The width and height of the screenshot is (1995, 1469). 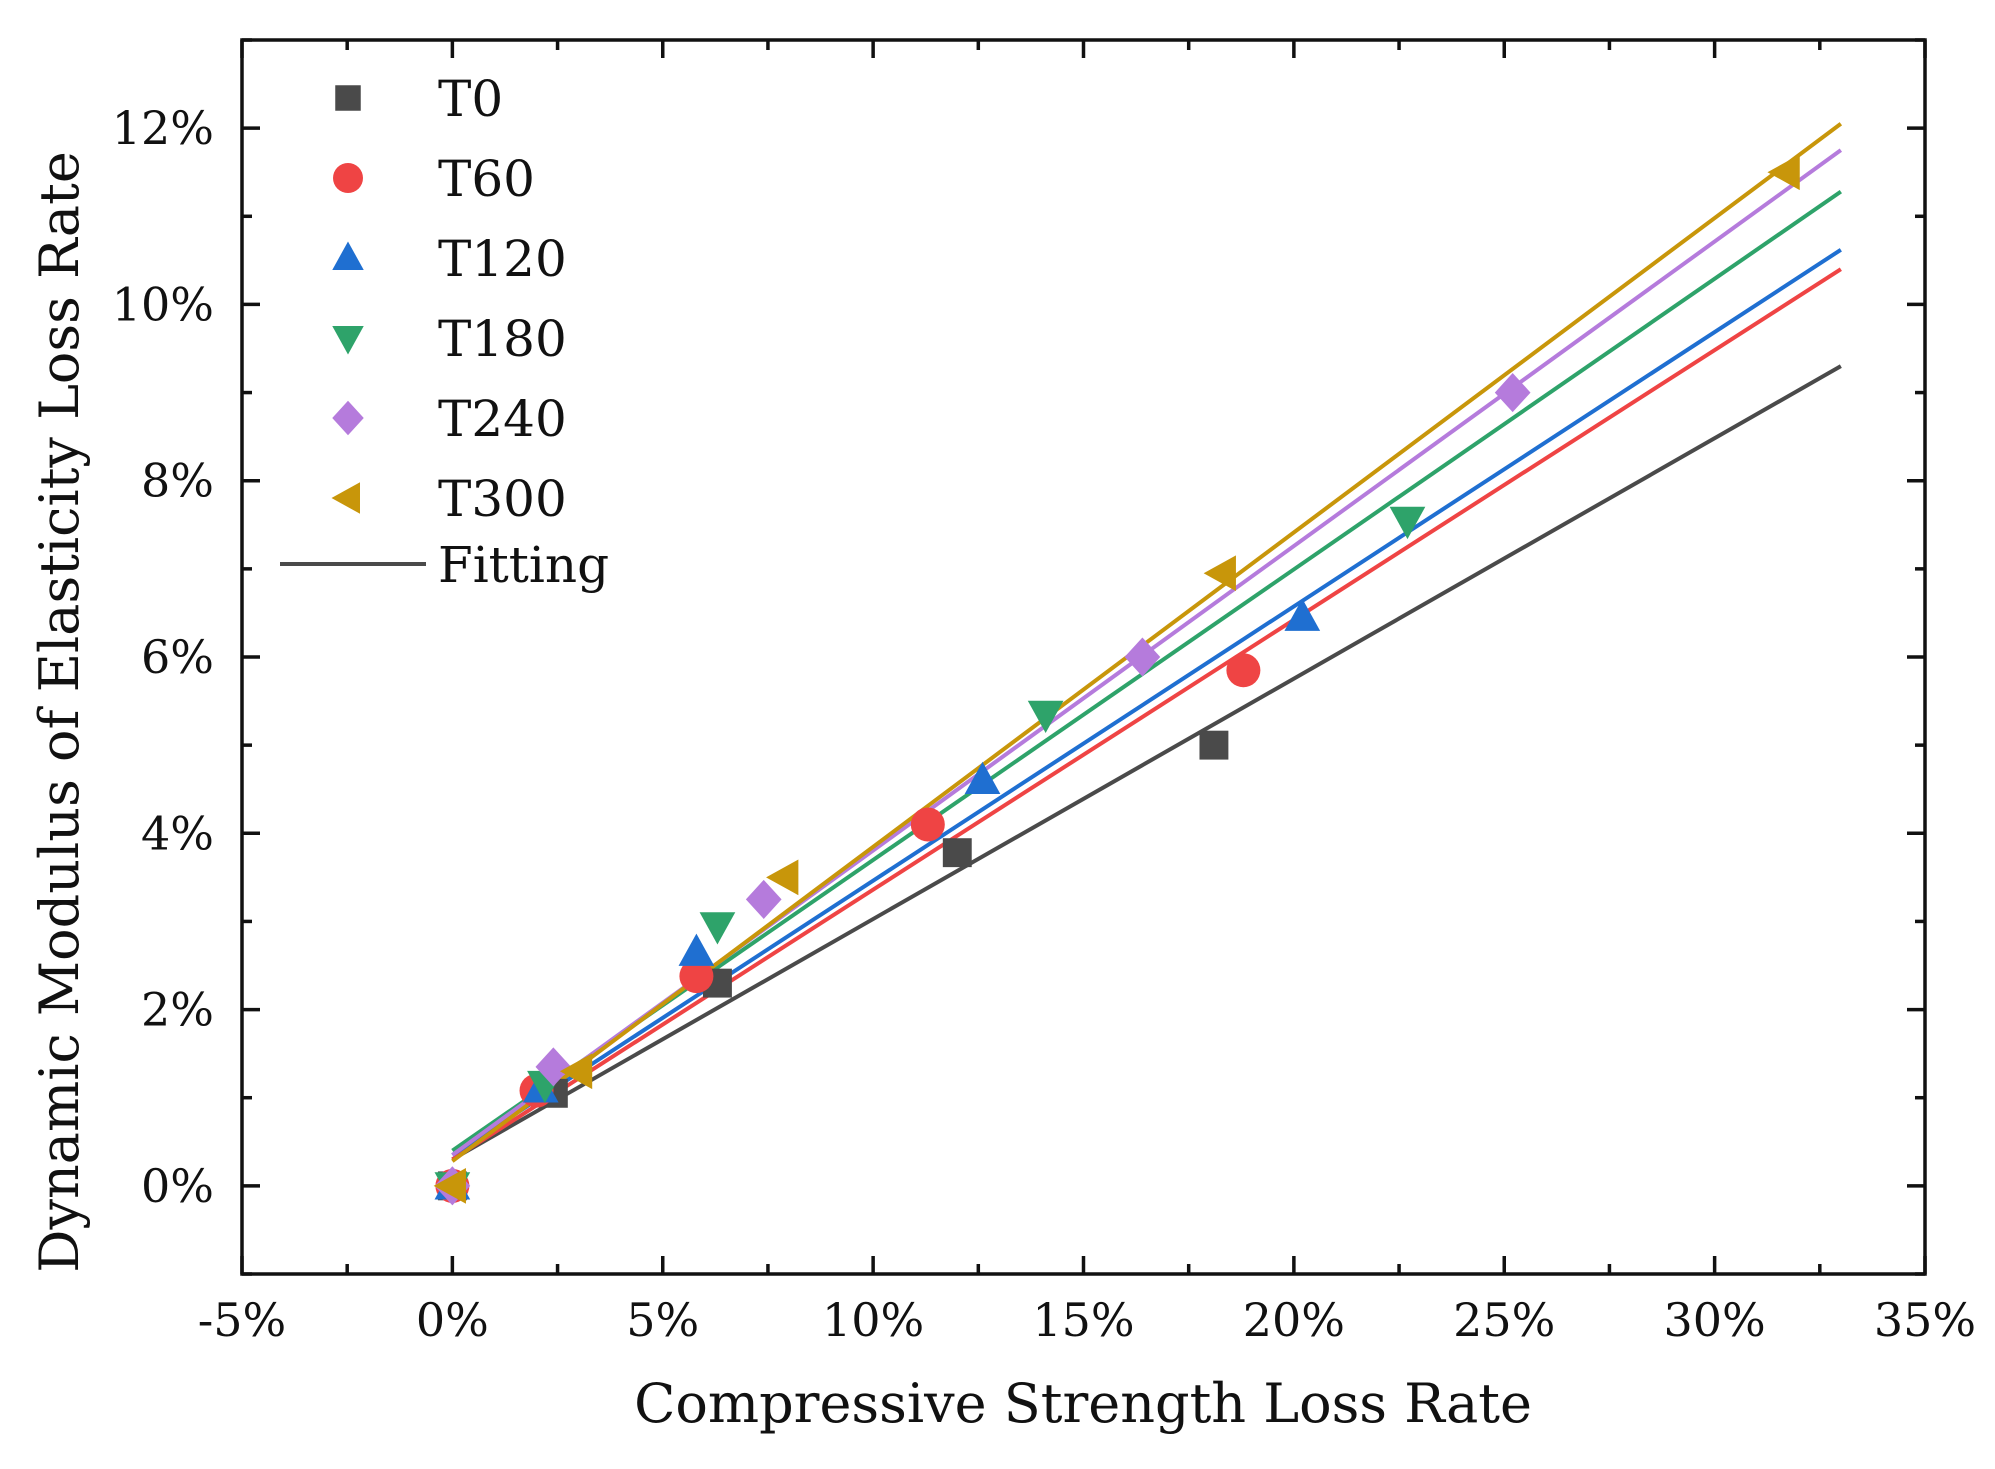 What do you see at coordinates (1504, 1320) in the screenshot?
I see `x-tick-label: 25%` at bounding box center [1504, 1320].